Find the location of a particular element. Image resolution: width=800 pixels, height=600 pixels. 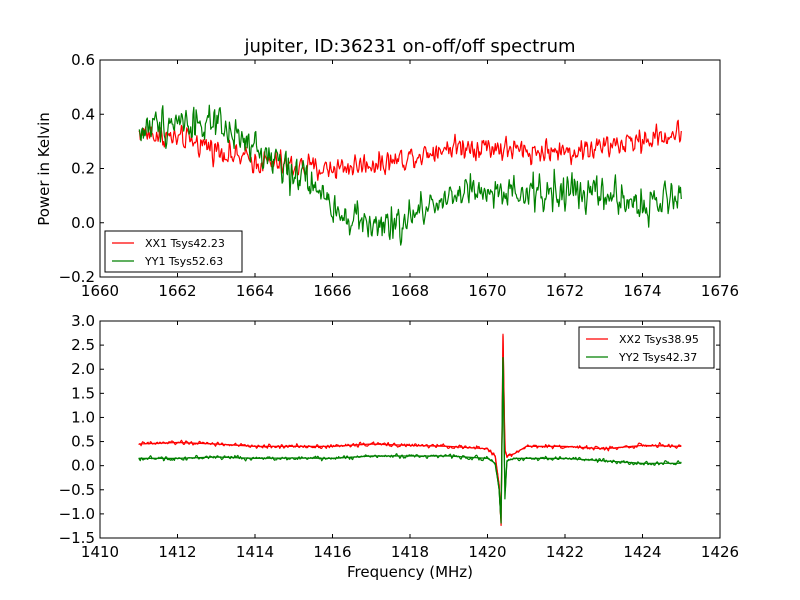

x-tick-label: 1674 is located at coordinates (642, 291).